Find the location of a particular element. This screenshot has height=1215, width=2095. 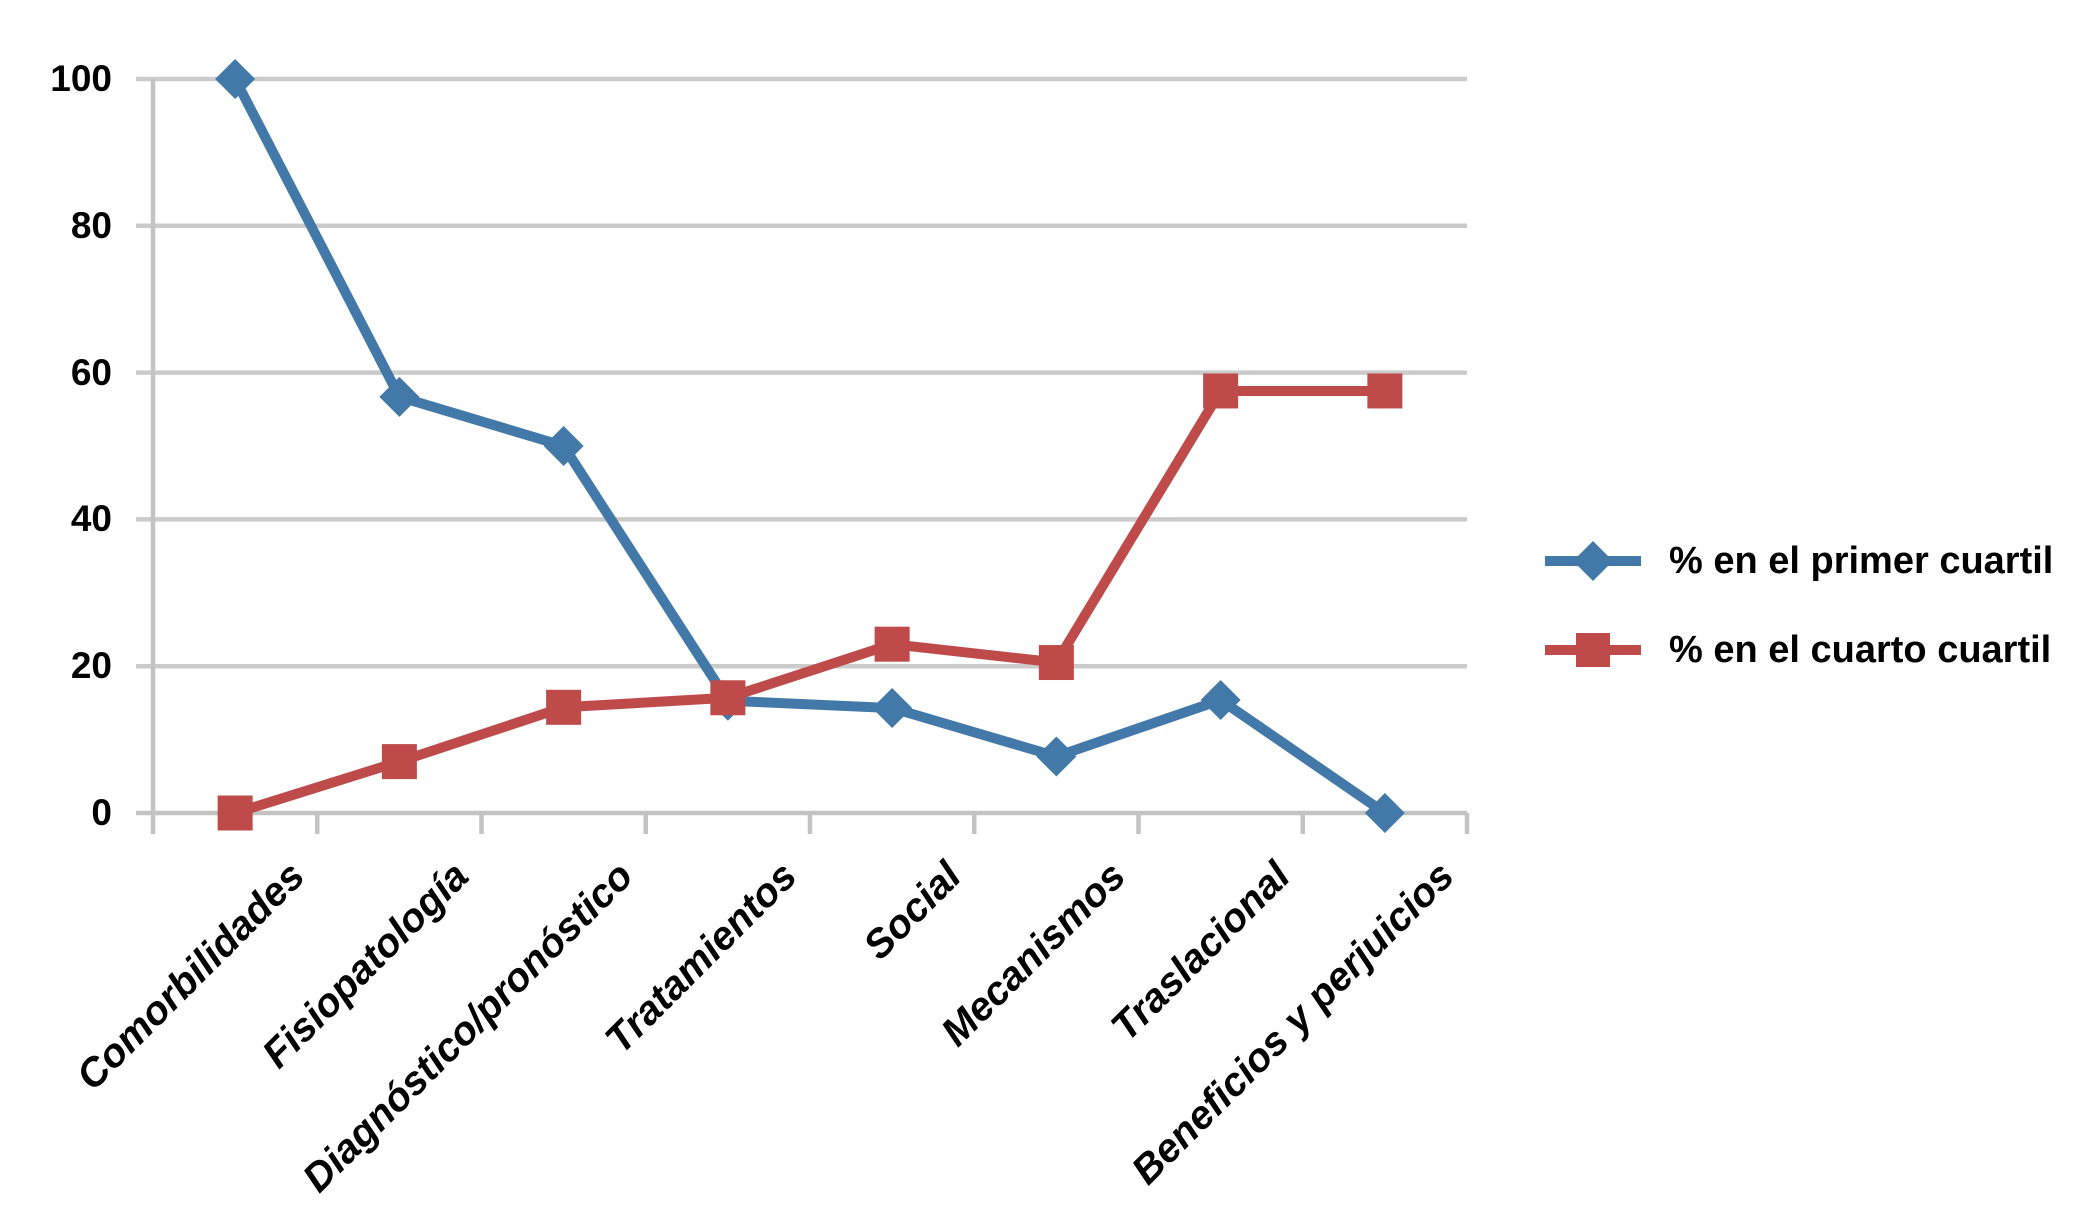

y-axis-label: 100 is located at coordinates (81, 78).